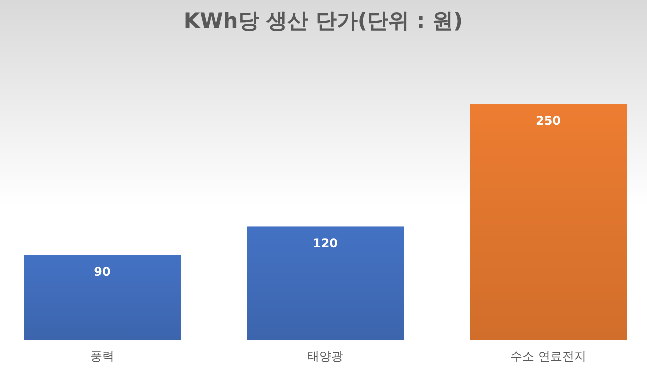  What do you see at coordinates (102, 272) in the screenshot?
I see `data-label: 90` at bounding box center [102, 272].